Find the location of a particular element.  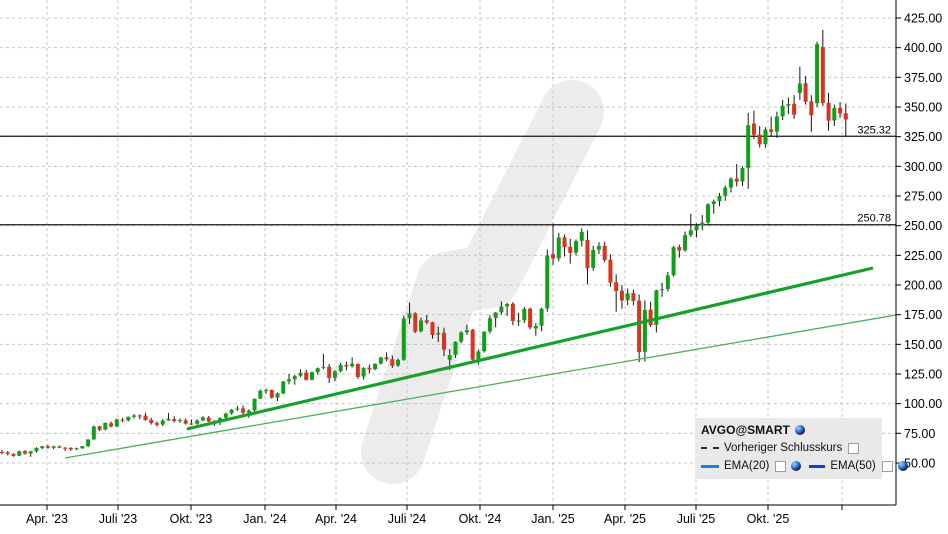

ema20-source-icon is located at coordinates (796, 466).